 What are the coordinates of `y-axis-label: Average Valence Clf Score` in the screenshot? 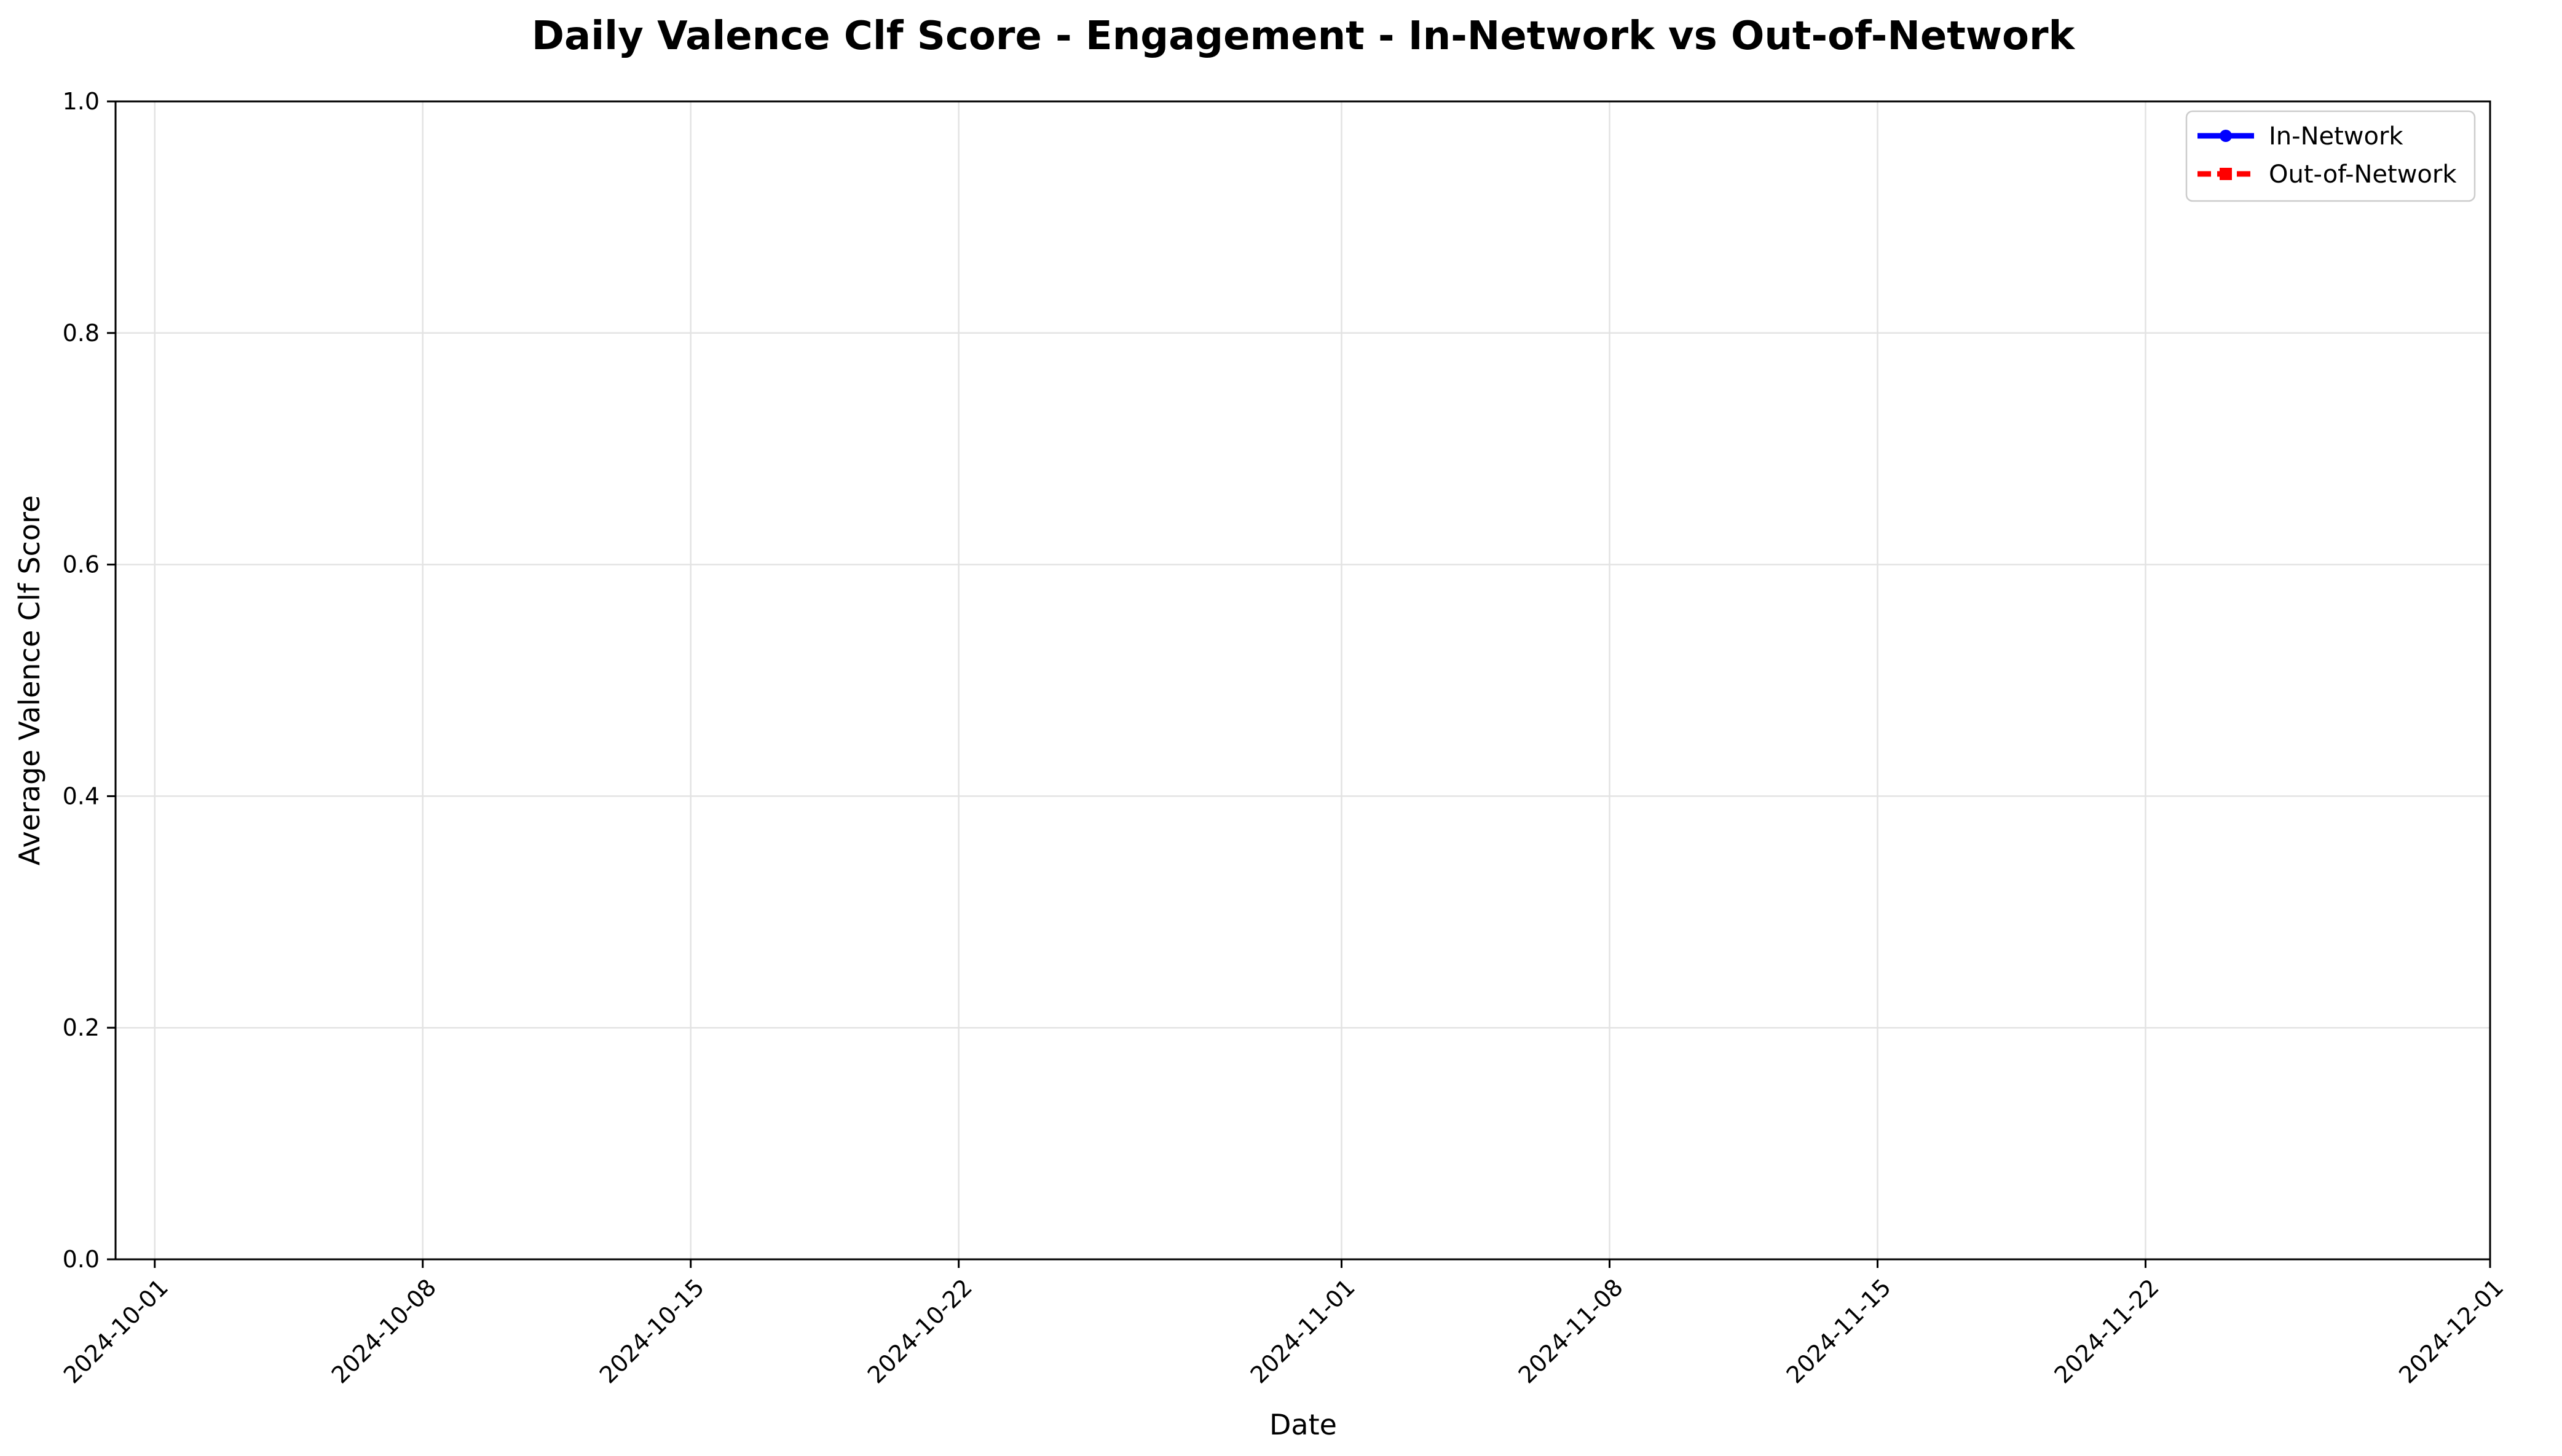 It's located at (30, 680).